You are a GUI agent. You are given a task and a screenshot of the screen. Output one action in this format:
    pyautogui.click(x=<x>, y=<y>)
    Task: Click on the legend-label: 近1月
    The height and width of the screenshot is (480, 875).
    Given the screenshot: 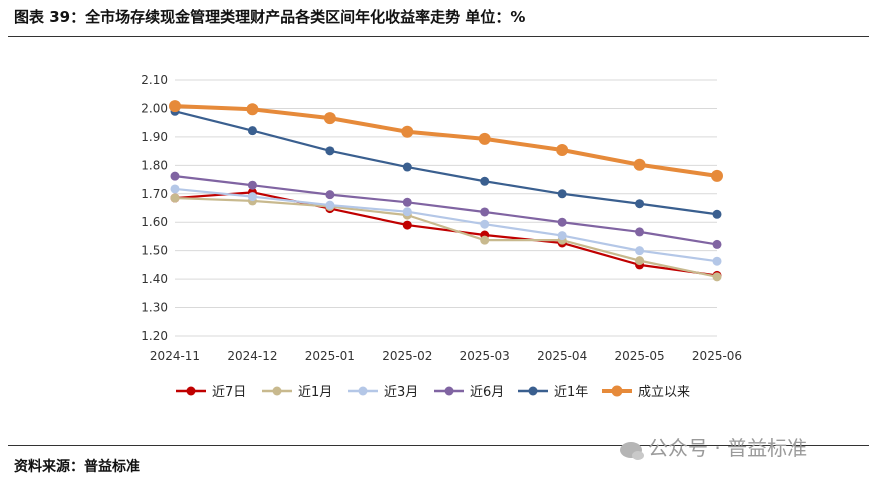 What is the action you would take?
    pyautogui.click(x=315, y=392)
    